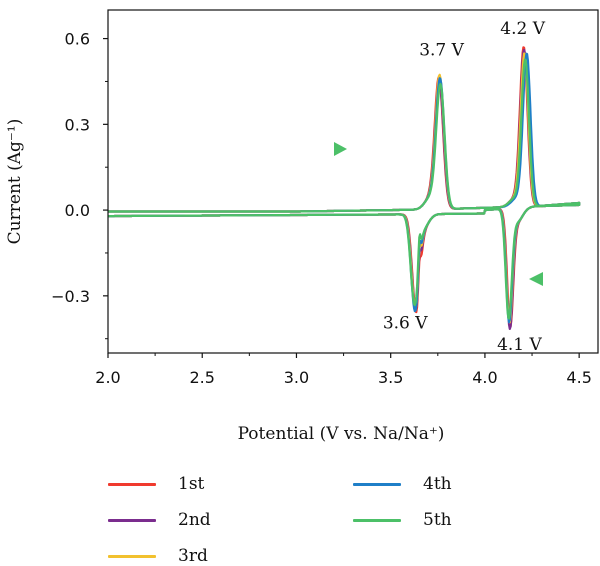  Describe the element at coordinates (296, 377) in the screenshot. I see `x-tick-label: 3.0` at that location.